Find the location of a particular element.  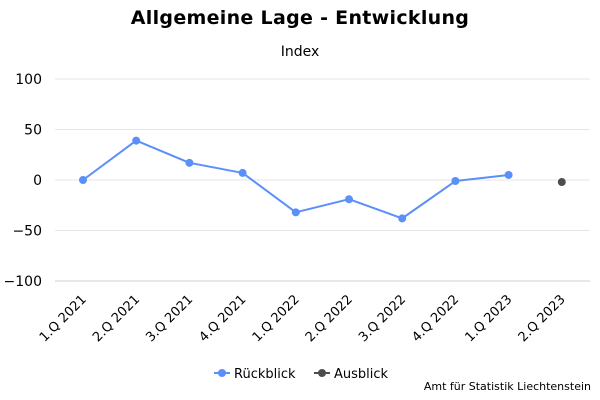

source-note: Amt für Statistik Liechtenstein is located at coordinates (507, 386).